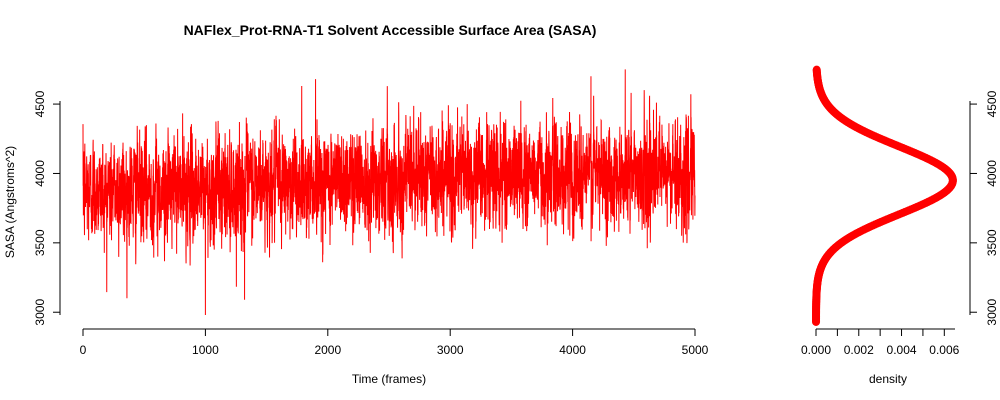 Image resolution: width=1000 pixels, height=400 pixels. What do you see at coordinates (880, 343) in the screenshot?
I see `density-x-axis-ticks: 0.000 0.002 0.004 0.006` at bounding box center [880, 343].